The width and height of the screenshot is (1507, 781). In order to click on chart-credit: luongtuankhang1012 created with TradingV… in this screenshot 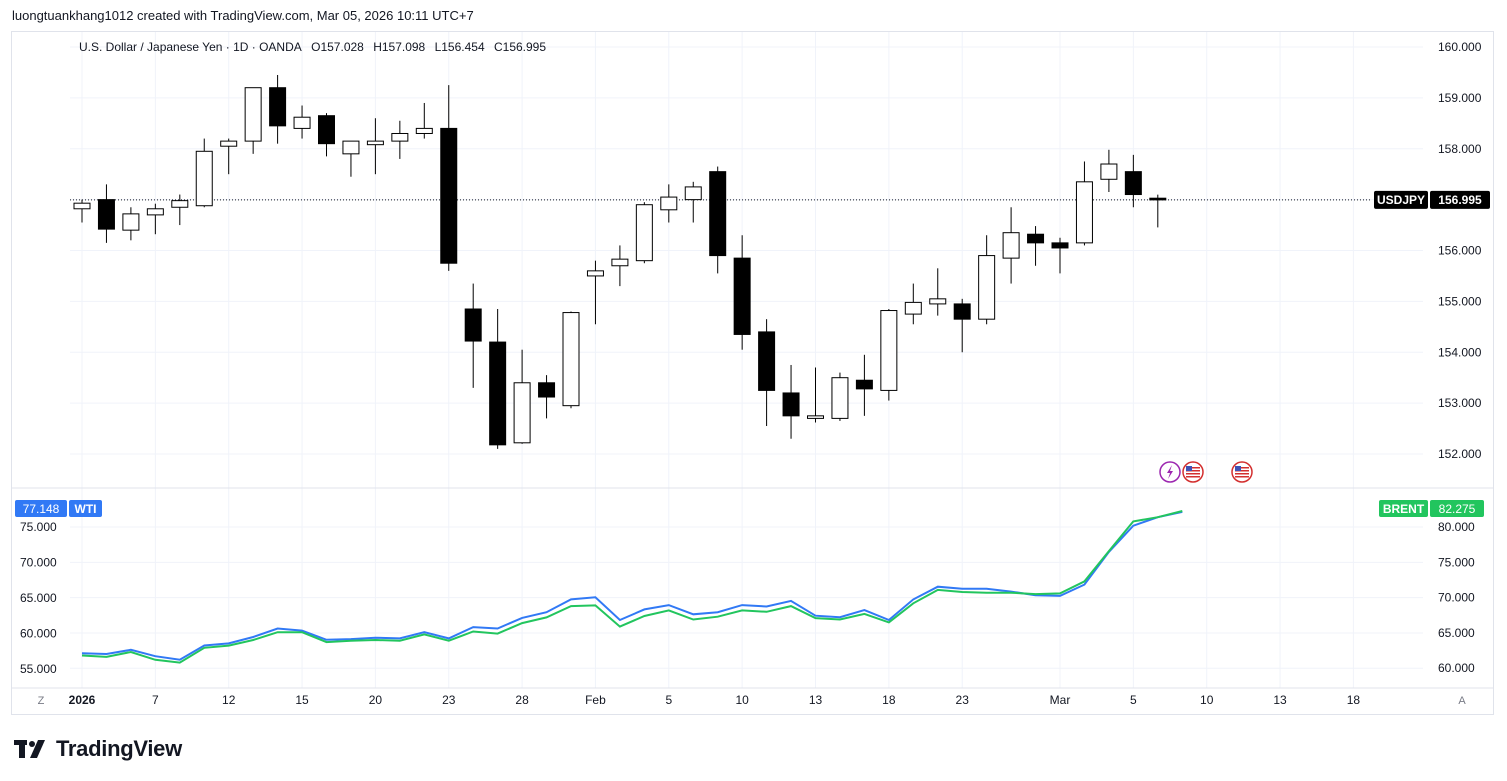, I will do `click(243, 15)`.